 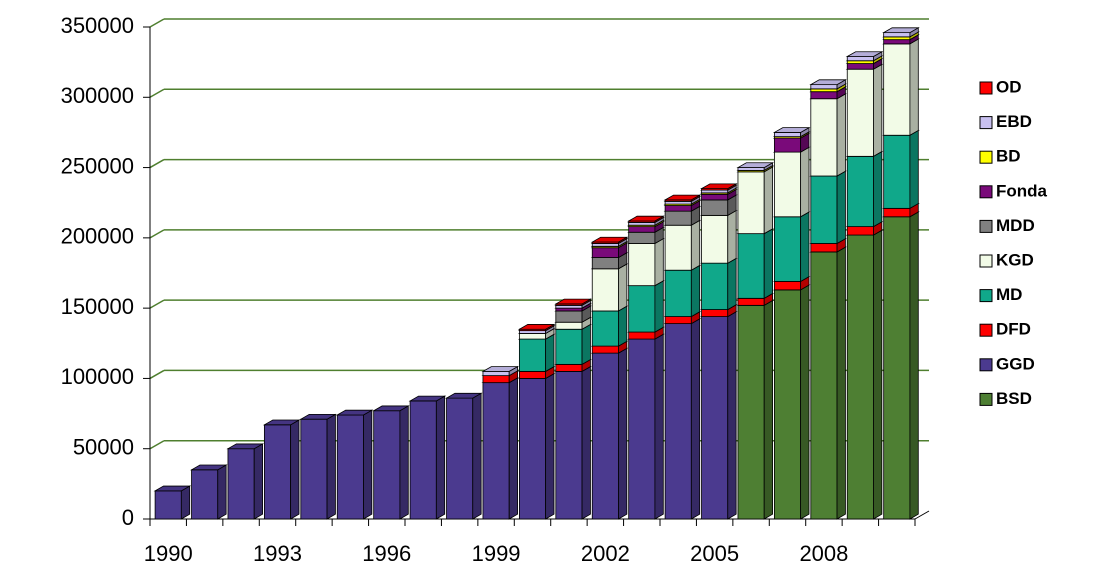 I want to click on y-tick-label: 300000, so click(x=97, y=95).